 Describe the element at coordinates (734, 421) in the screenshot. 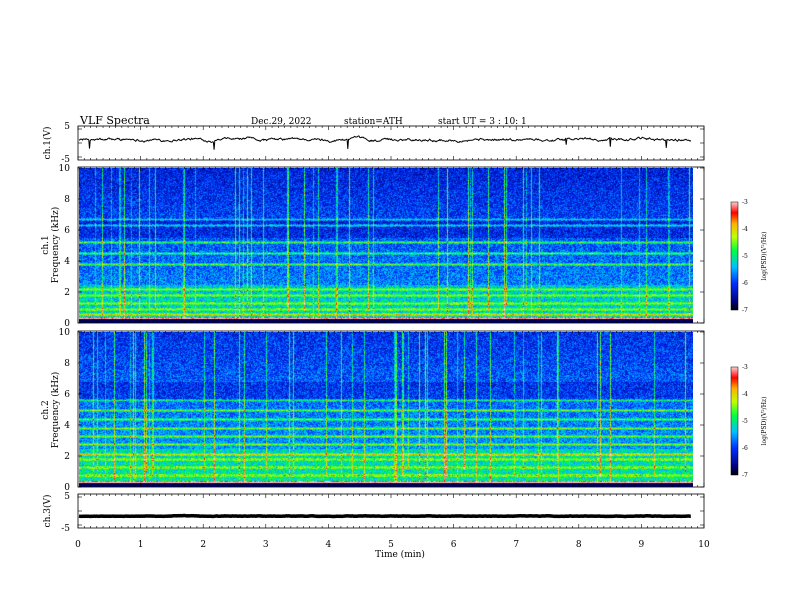

I see `ch2-colorbar` at that location.